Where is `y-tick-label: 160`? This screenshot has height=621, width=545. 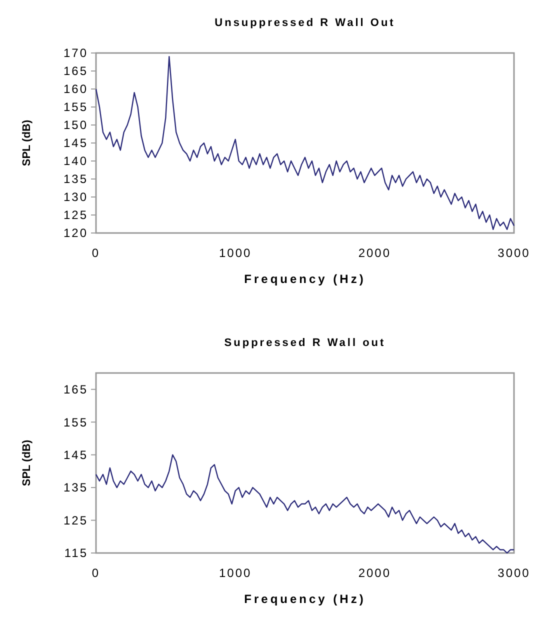
y-tick-label: 160 is located at coordinates (75, 89).